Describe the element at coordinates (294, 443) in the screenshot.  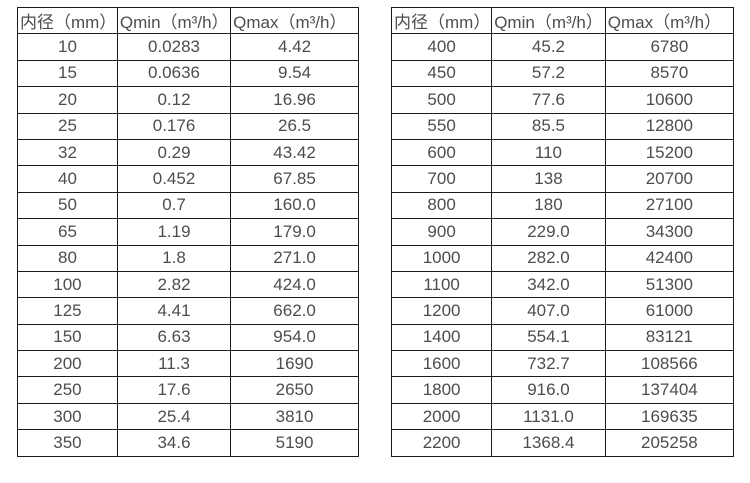
I see `table-cell: 5190` at that location.